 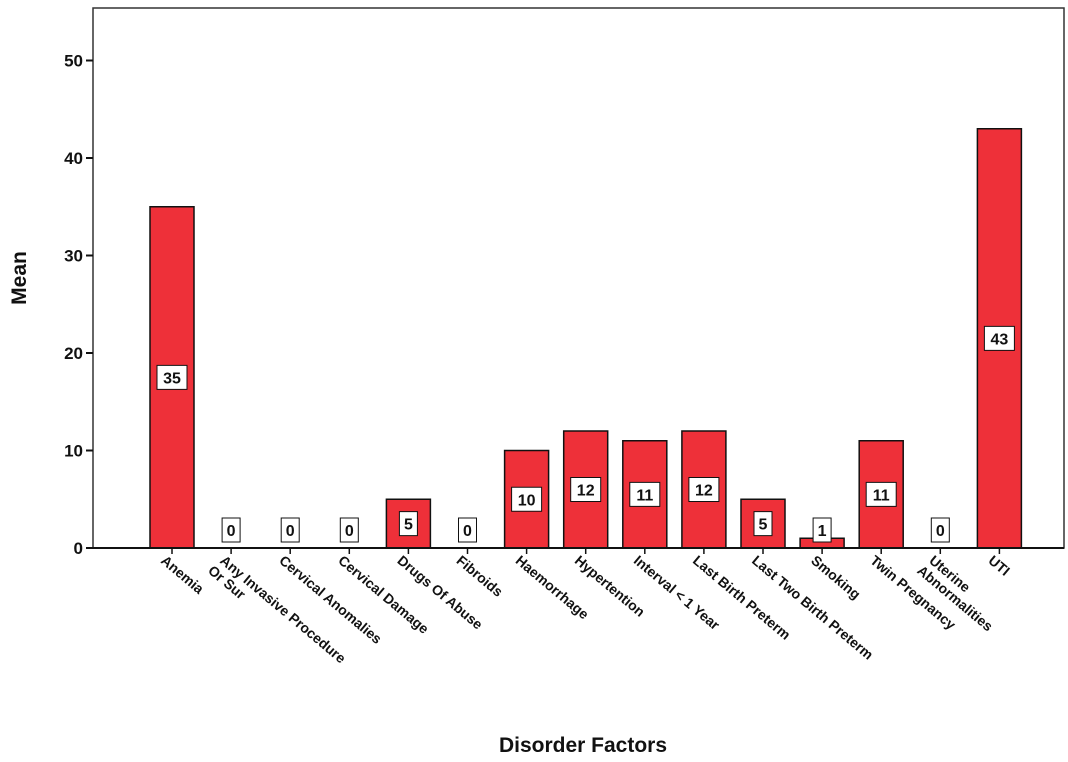 What do you see at coordinates (73, 256) in the screenshot?
I see `y-tick-label: 30` at bounding box center [73, 256].